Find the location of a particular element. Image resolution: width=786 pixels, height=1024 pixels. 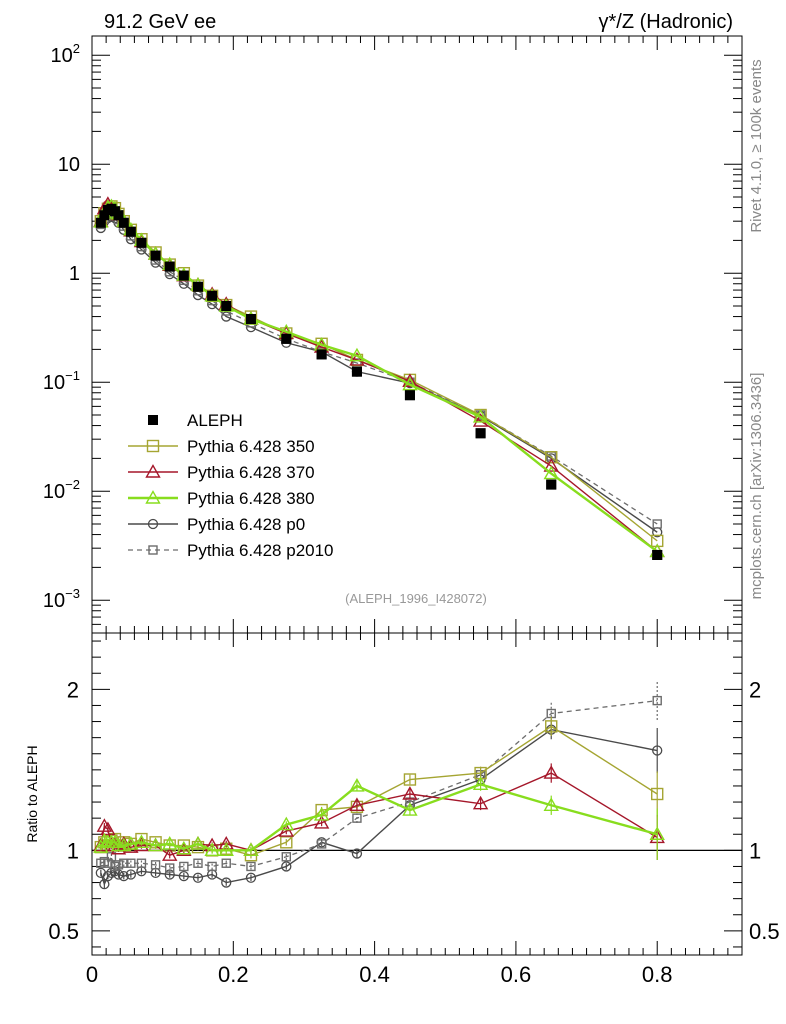

rivet-label: Rivet 4.1.0, ≥ 100k events is located at coordinates (756, 145).